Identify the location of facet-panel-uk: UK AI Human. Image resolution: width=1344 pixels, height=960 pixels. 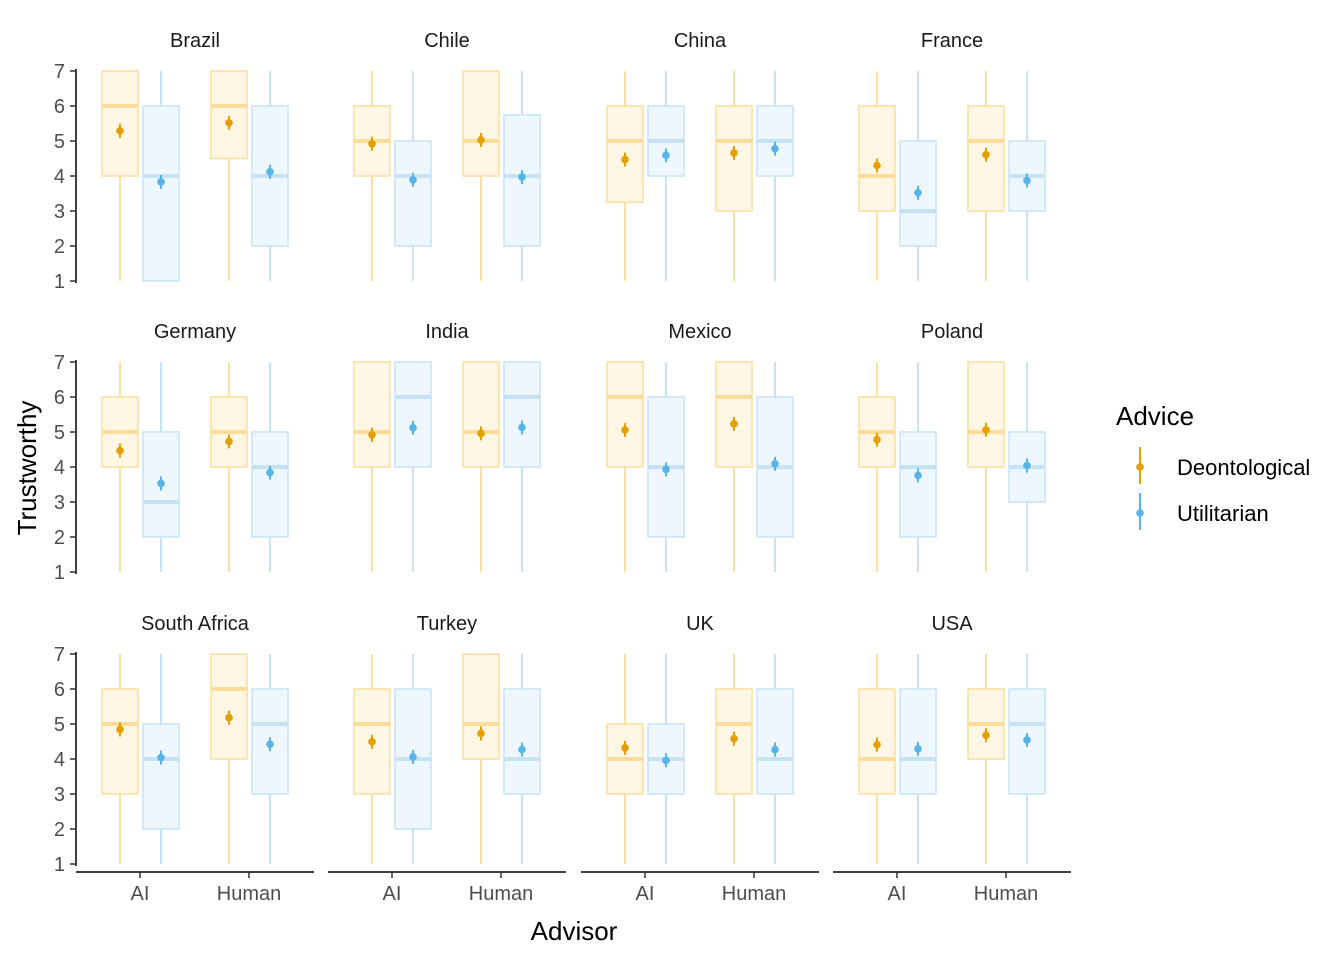
(700, 759).